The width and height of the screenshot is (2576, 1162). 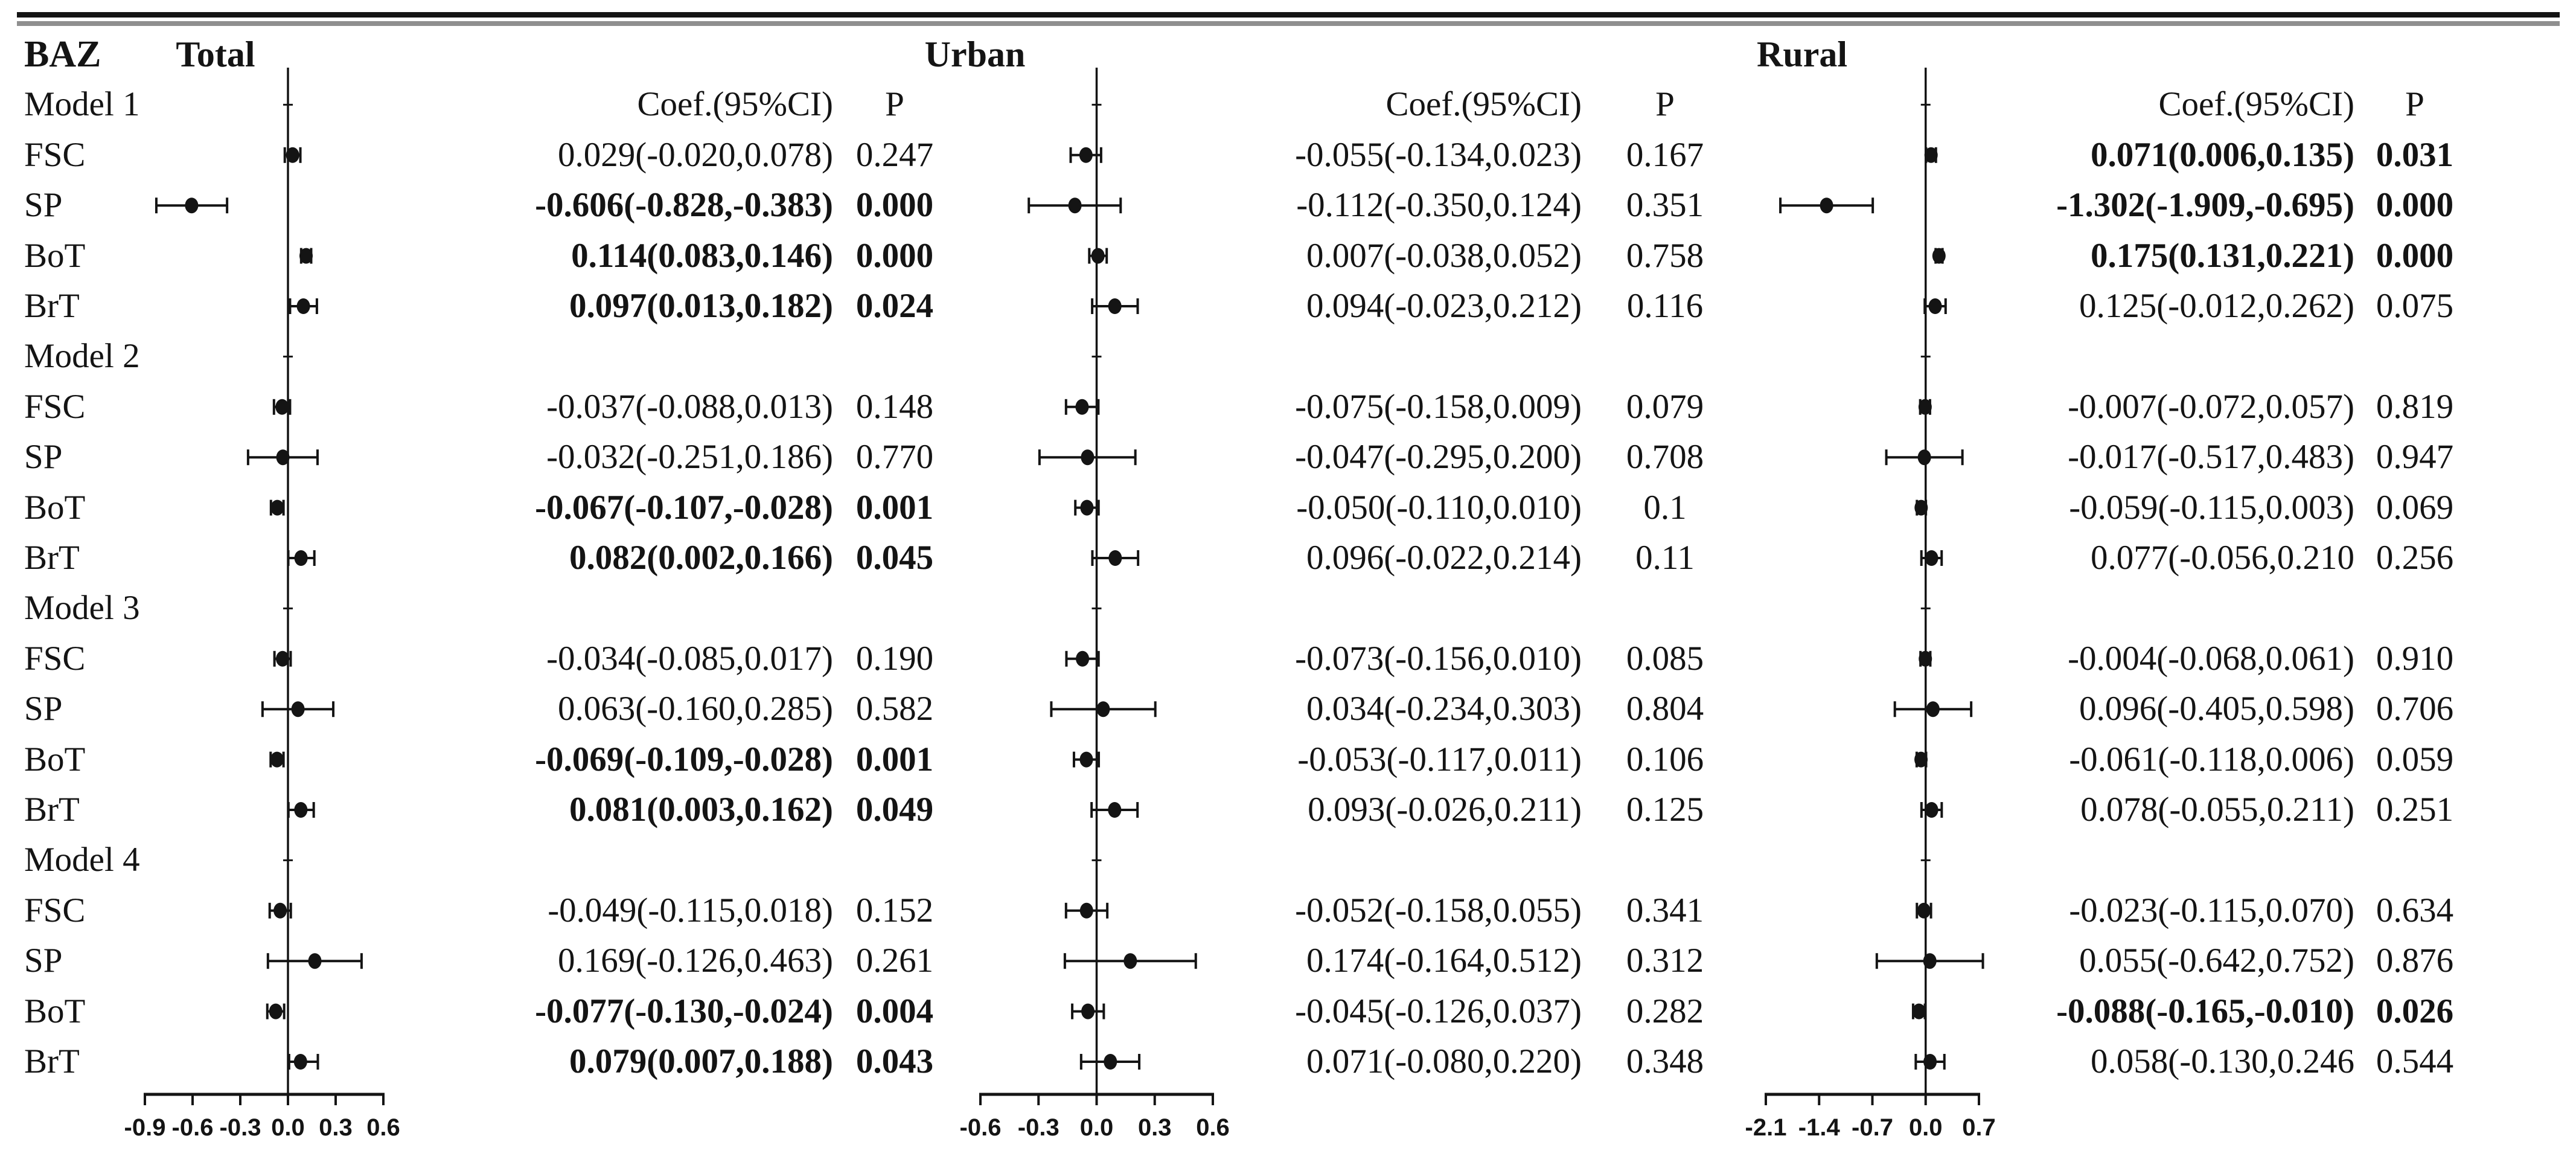 What do you see at coordinates (2415, 558) in the screenshot?
I see `p-cell-rural: 0.256` at bounding box center [2415, 558].